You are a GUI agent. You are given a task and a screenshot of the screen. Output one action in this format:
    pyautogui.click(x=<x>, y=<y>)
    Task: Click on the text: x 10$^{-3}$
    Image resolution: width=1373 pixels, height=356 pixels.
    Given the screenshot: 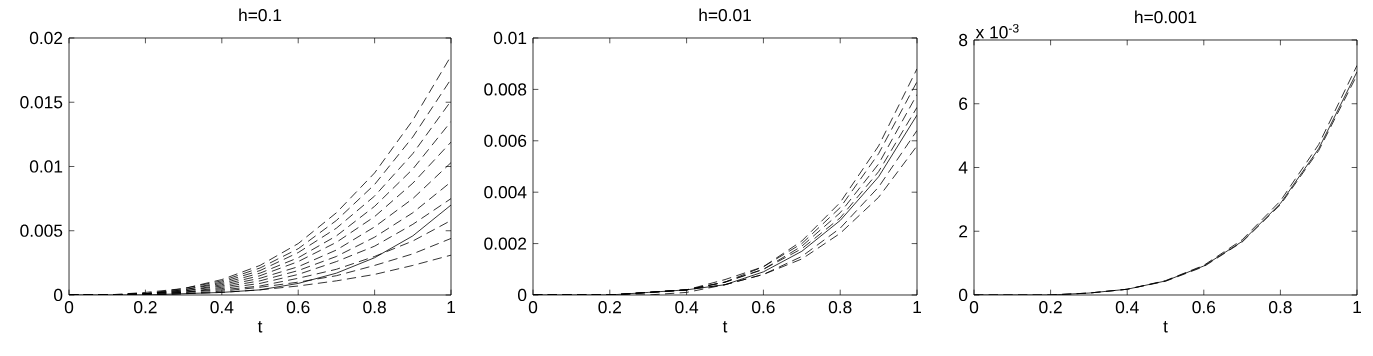 What is the action you would take?
    pyautogui.click(x=997, y=31)
    